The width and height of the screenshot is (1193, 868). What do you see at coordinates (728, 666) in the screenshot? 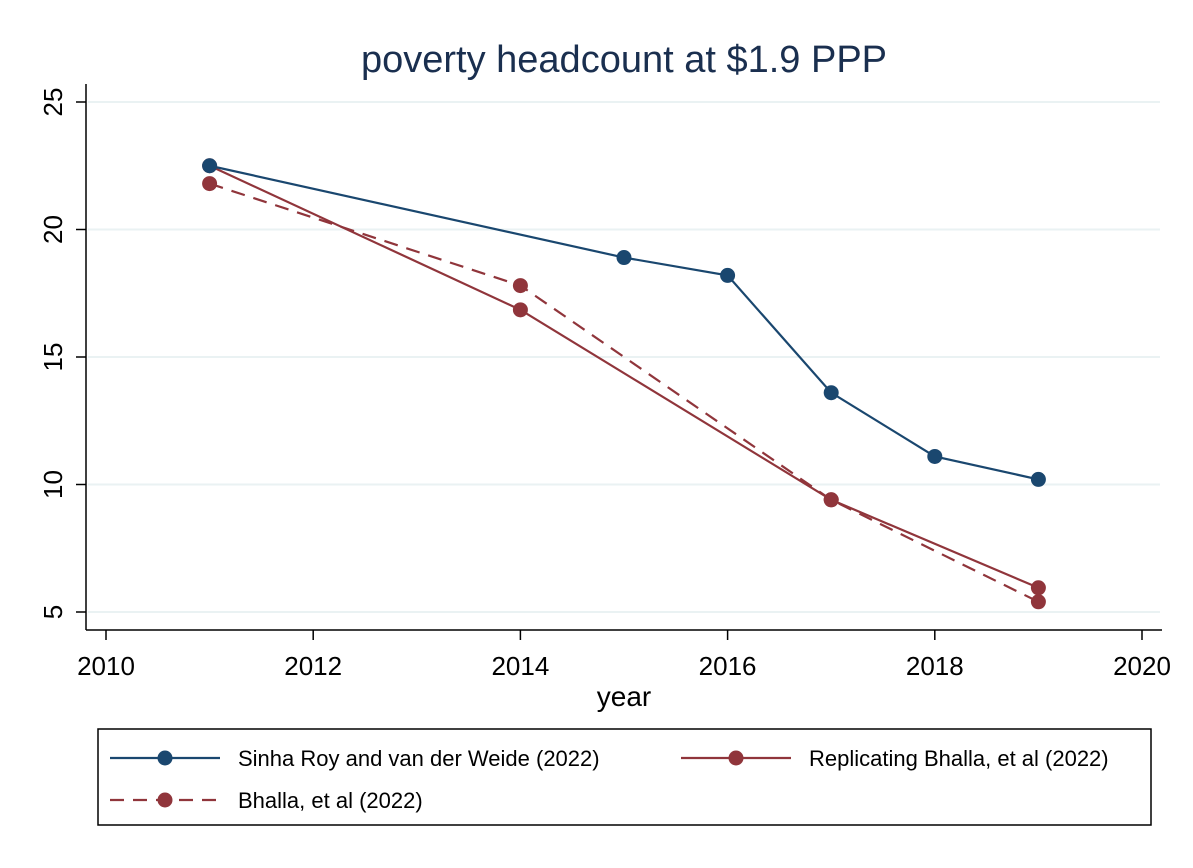
I see `x-tick-label: 2016` at bounding box center [728, 666].